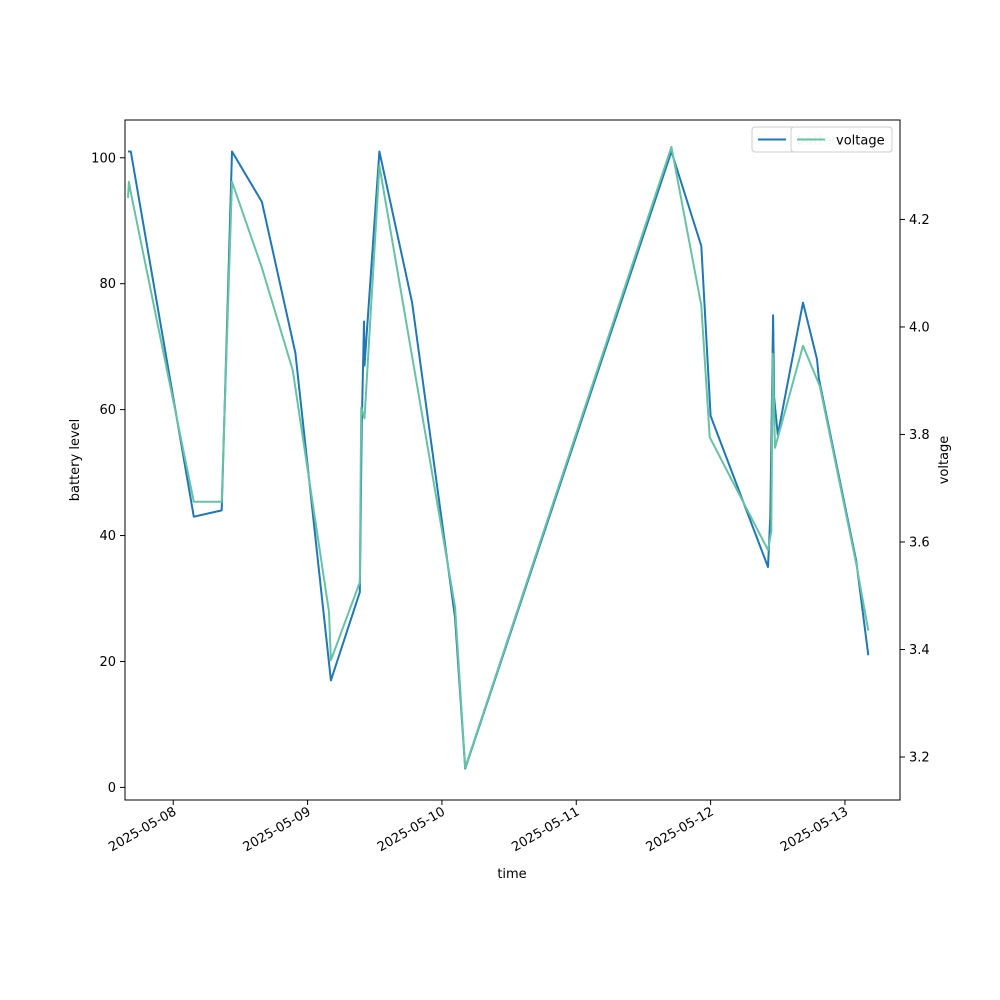 The height and width of the screenshot is (1000, 1000). I want to click on y-tick-label-20: 20, so click(107, 662).